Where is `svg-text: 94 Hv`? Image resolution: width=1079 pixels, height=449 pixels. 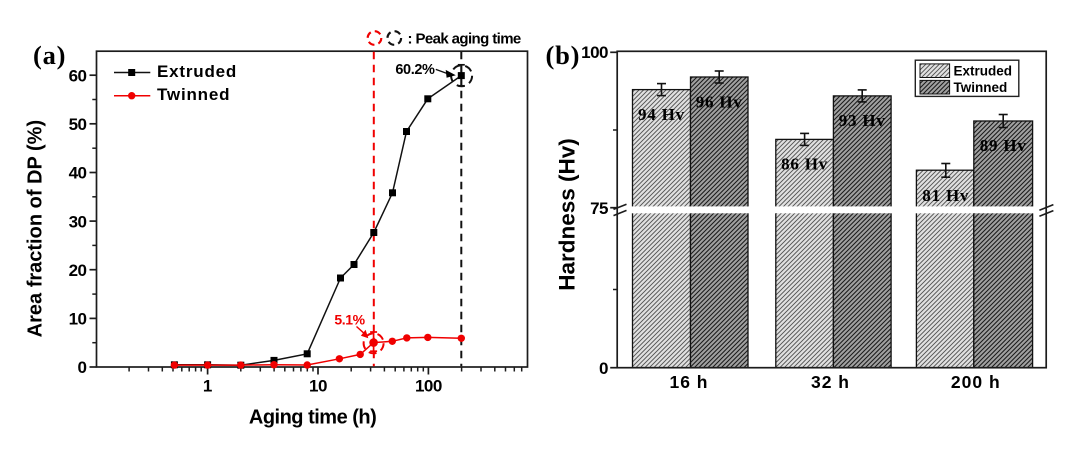
svg-text: 94 Hv is located at coordinates (661, 114).